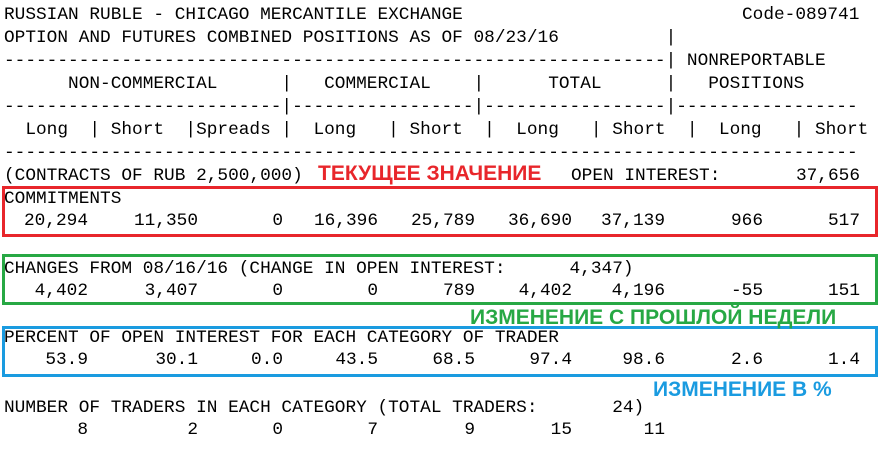 Image resolution: width=893 pixels, height=453 pixels. Describe the element at coordinates (266, 360) in the screenshot. I see `cell: 0.0` at that location.